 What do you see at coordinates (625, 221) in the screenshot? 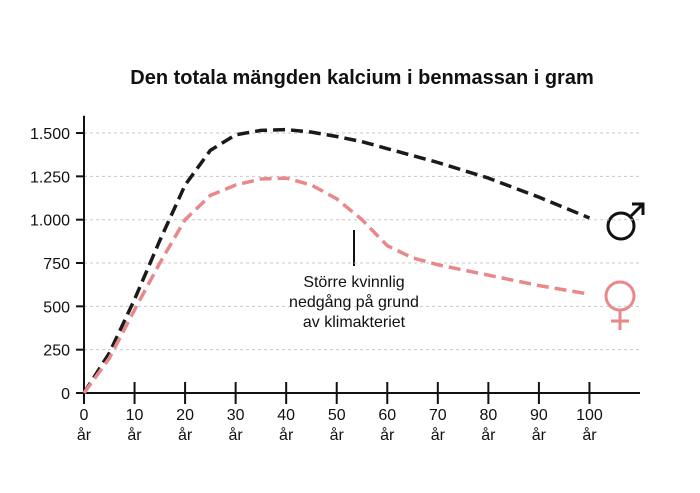
I see `male-symbol` at bounding box center [625, 221].